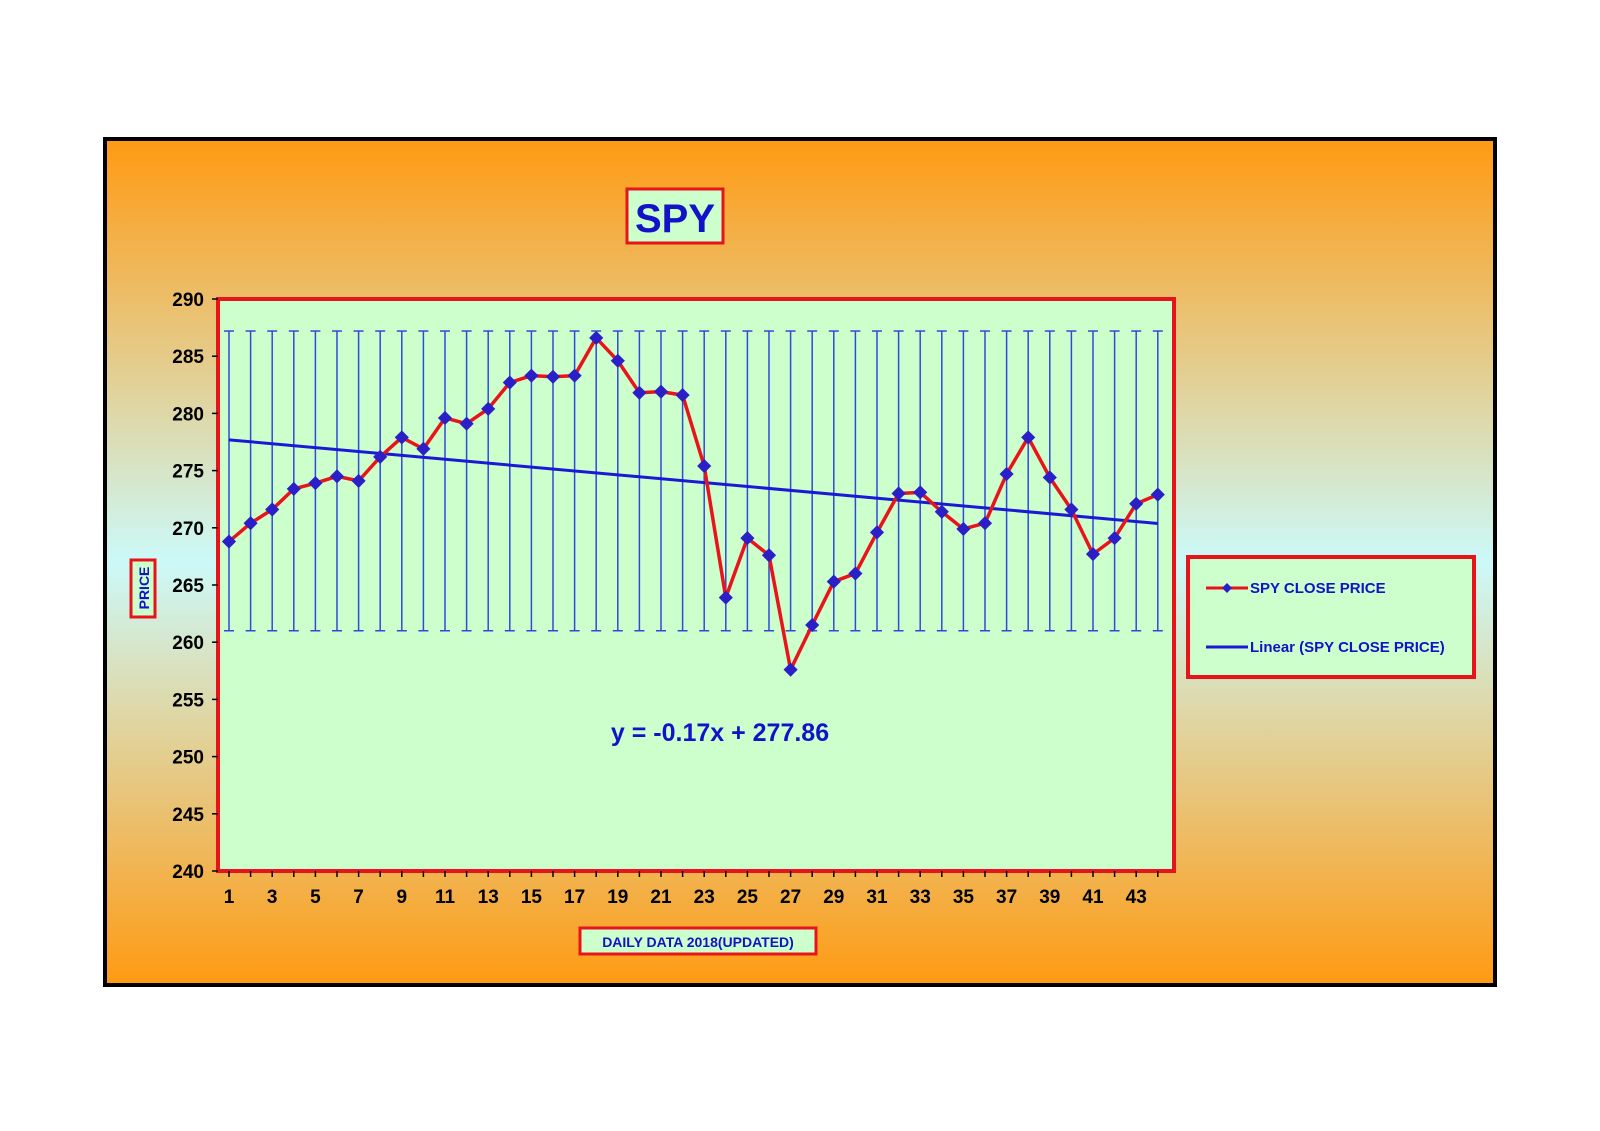  What do you see at coordinates (532, 897) in the screenshot?
I see `x-tick-label: 15` at bounding box center [532, 897].